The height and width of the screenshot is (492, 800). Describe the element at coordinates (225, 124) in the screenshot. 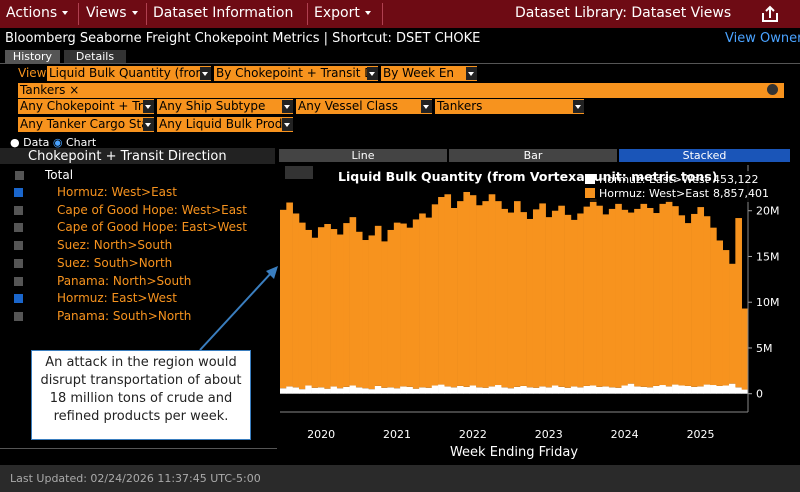

I see `filter-field: Any Liquid Bulk Produ` at that location.